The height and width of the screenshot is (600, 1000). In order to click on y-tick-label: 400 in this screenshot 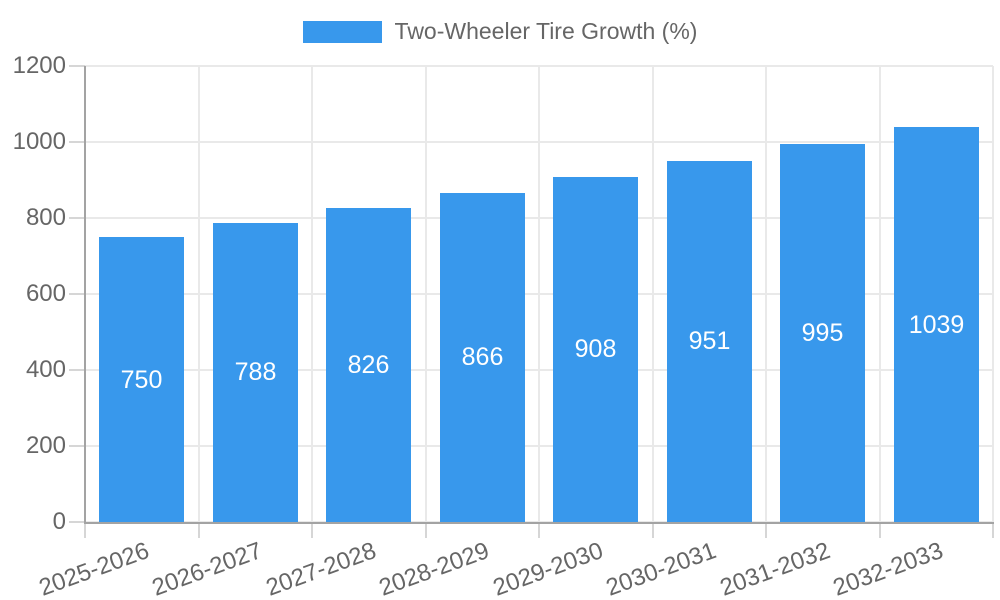, I will do `click(45, 369)`.